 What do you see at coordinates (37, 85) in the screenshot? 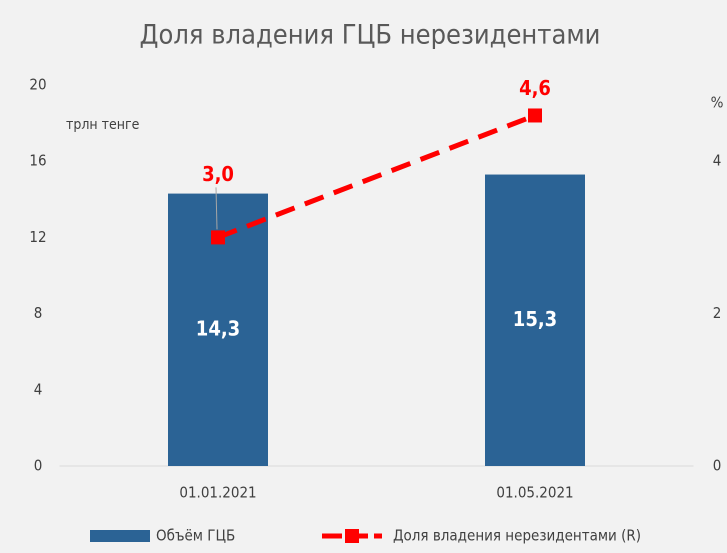
I see `y-tick-label: 20` at bounding box center [37, 85].